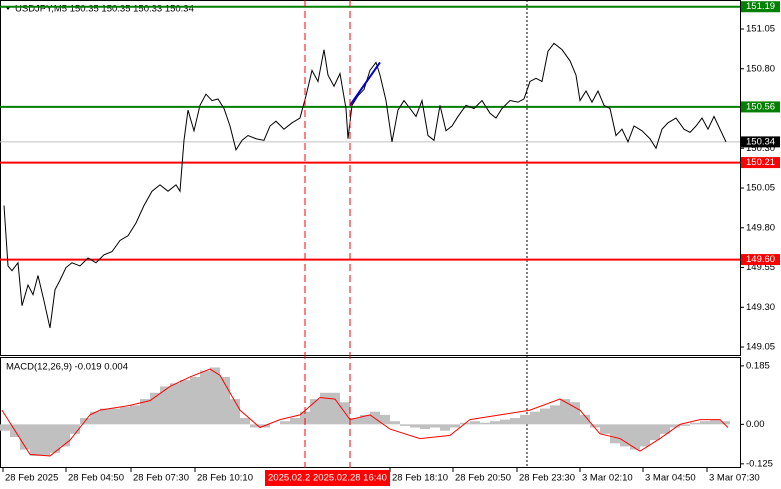 The width and height of the screenshot is (781, 489). What do you see at coordinates (670, 478) in the screenshot?
I see `x-tick-label: 3 Mar 04:50` at bounding box center [670, 478].